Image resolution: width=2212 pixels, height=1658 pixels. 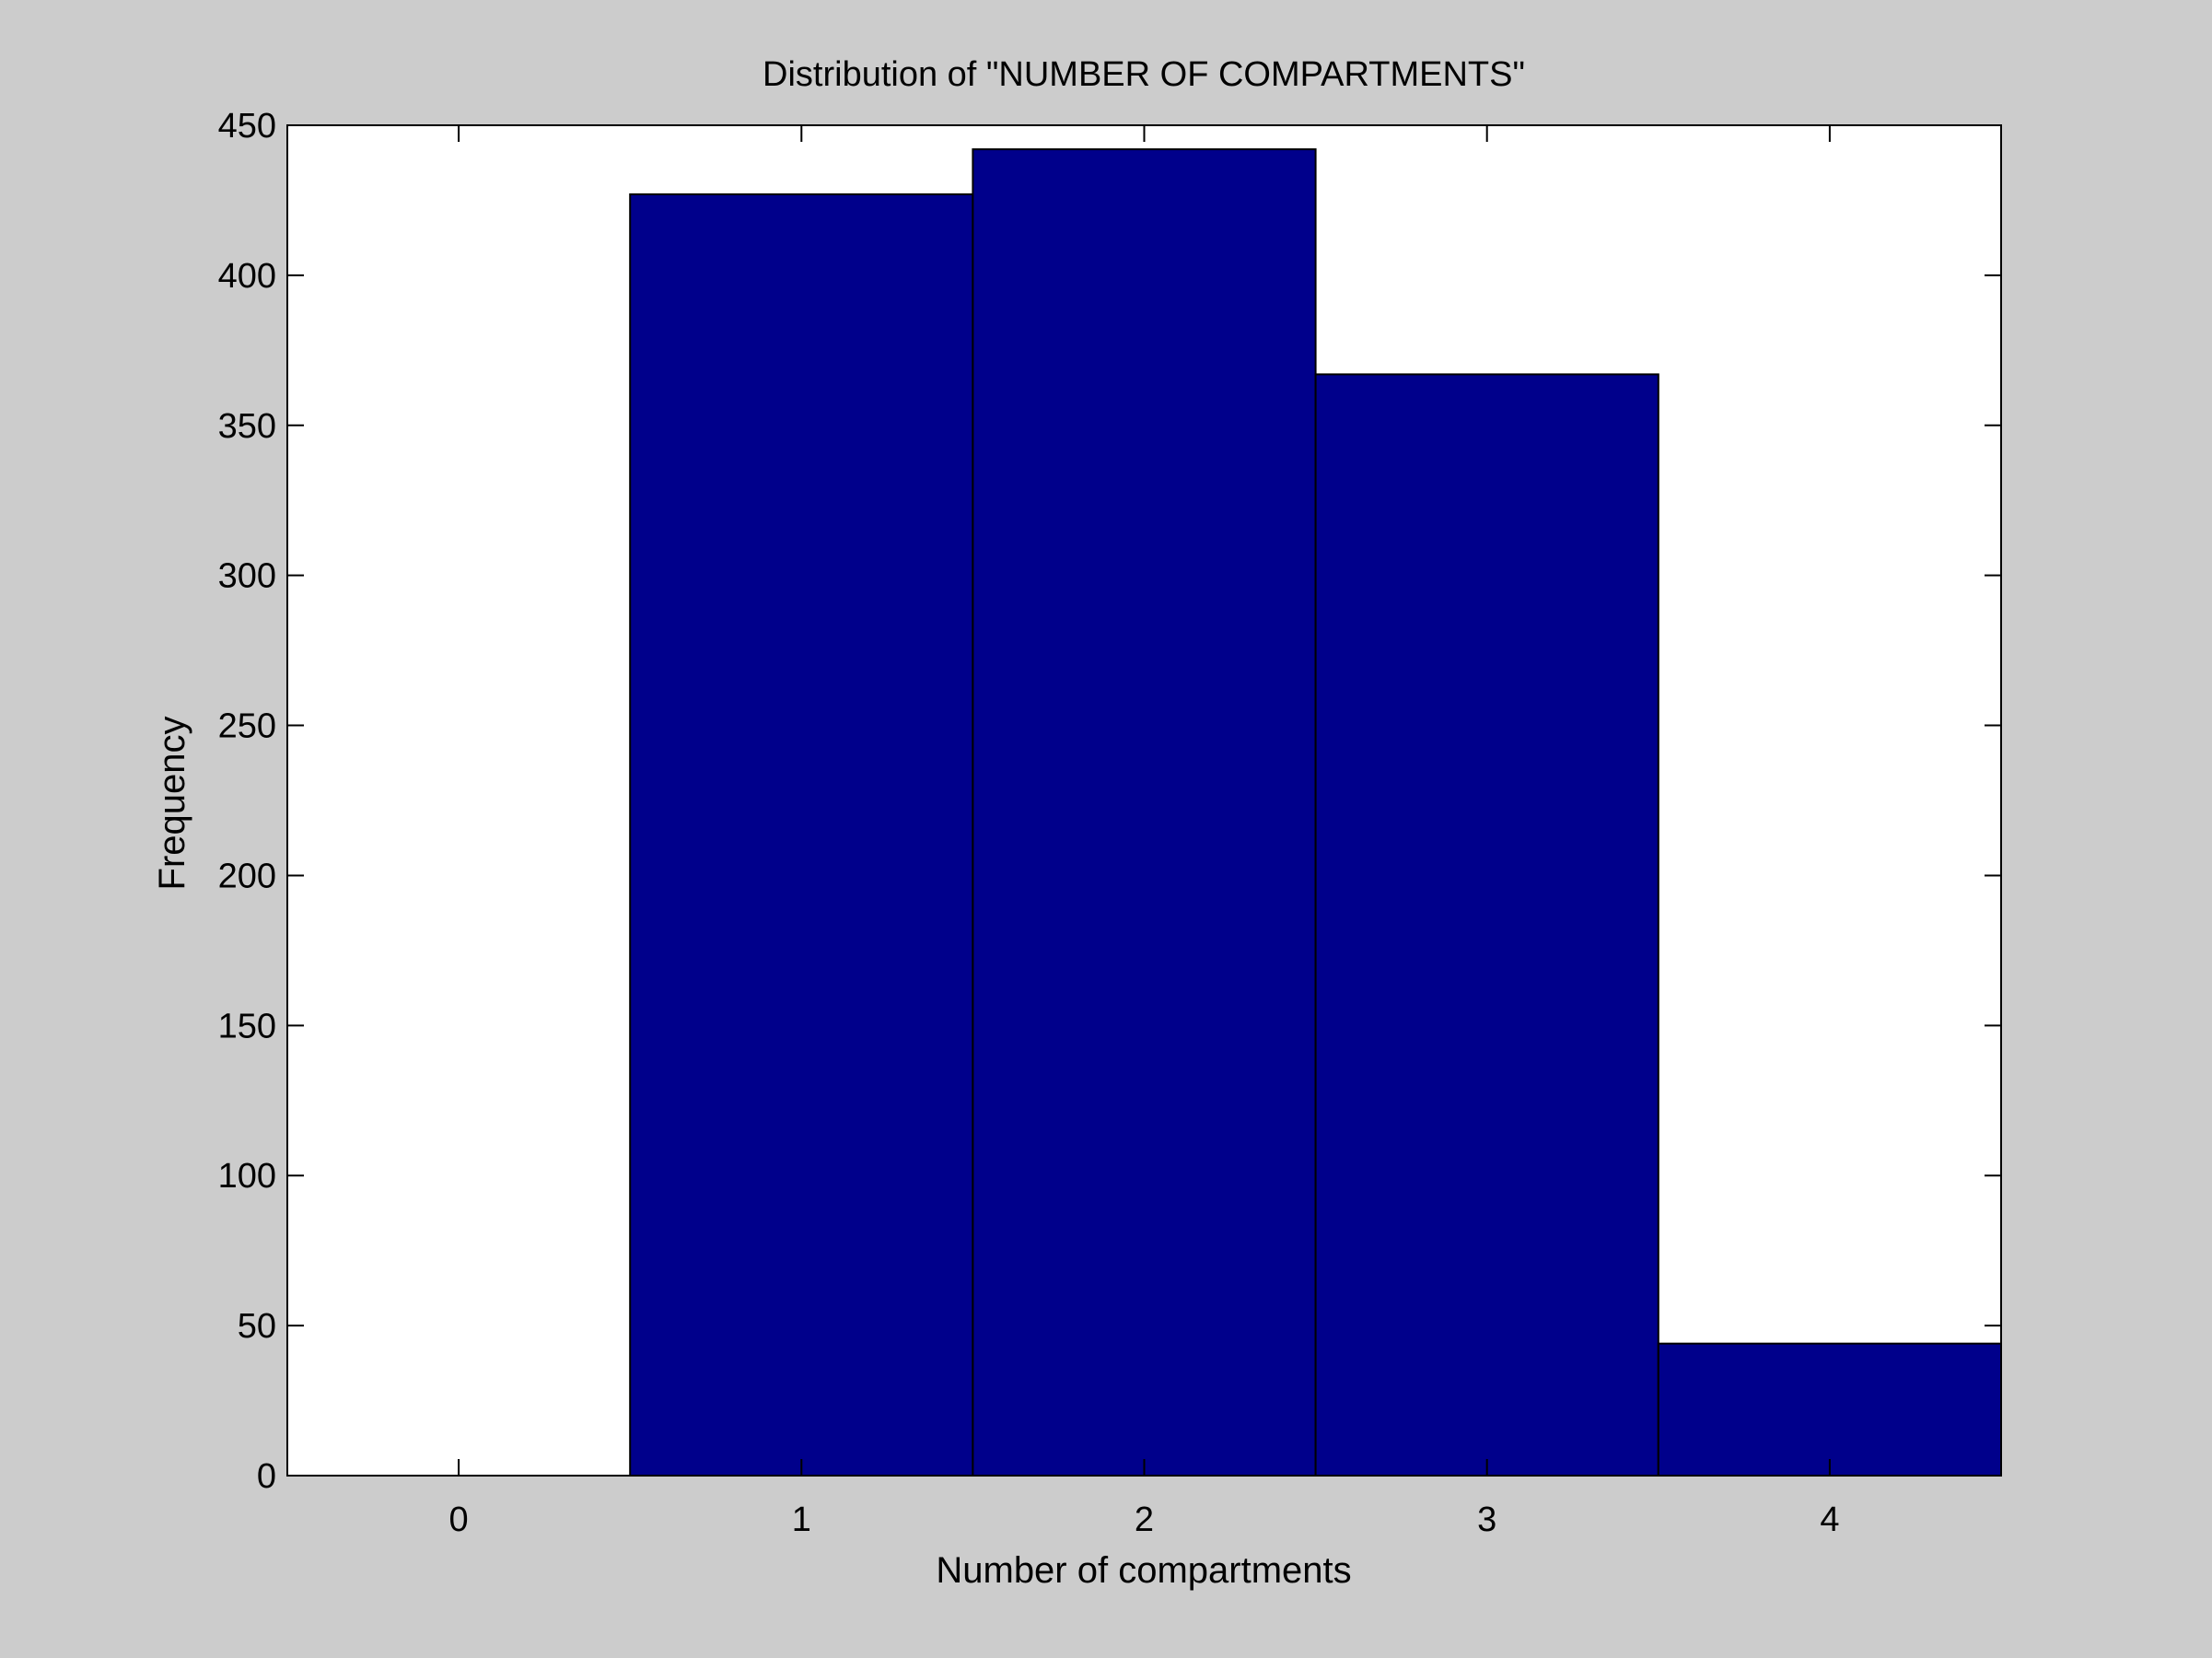 I want to click on x-axis-label: Number of compartments, so click(x=1143, y=1570).